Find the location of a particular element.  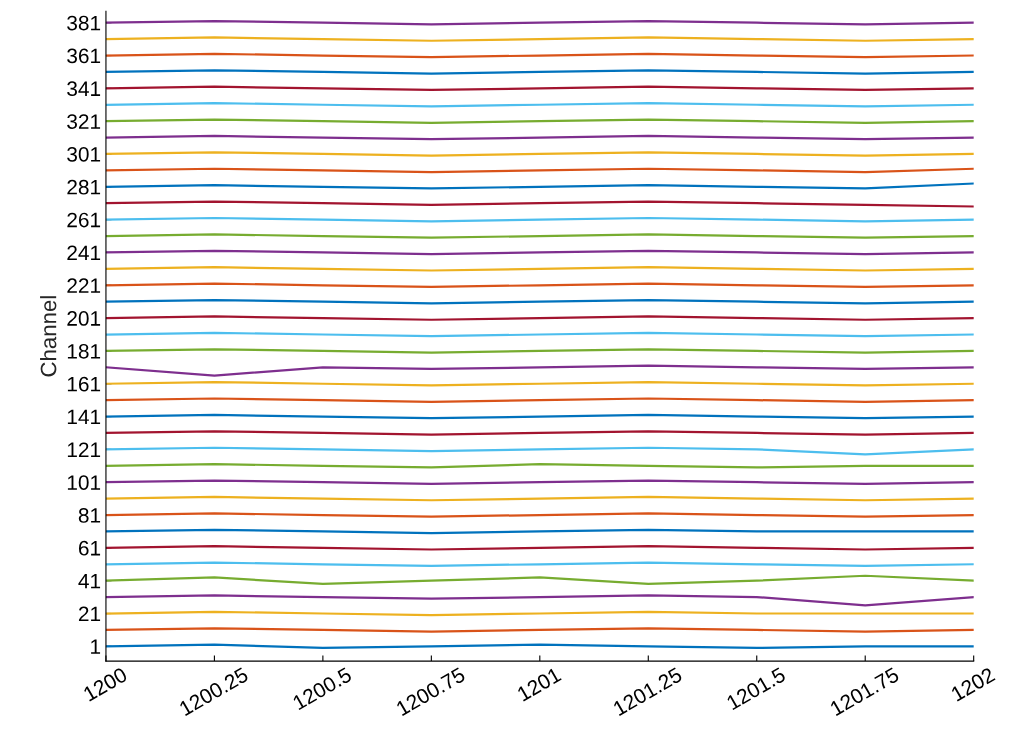

y-tick-label: 201 is located at coordinates (84, 318).